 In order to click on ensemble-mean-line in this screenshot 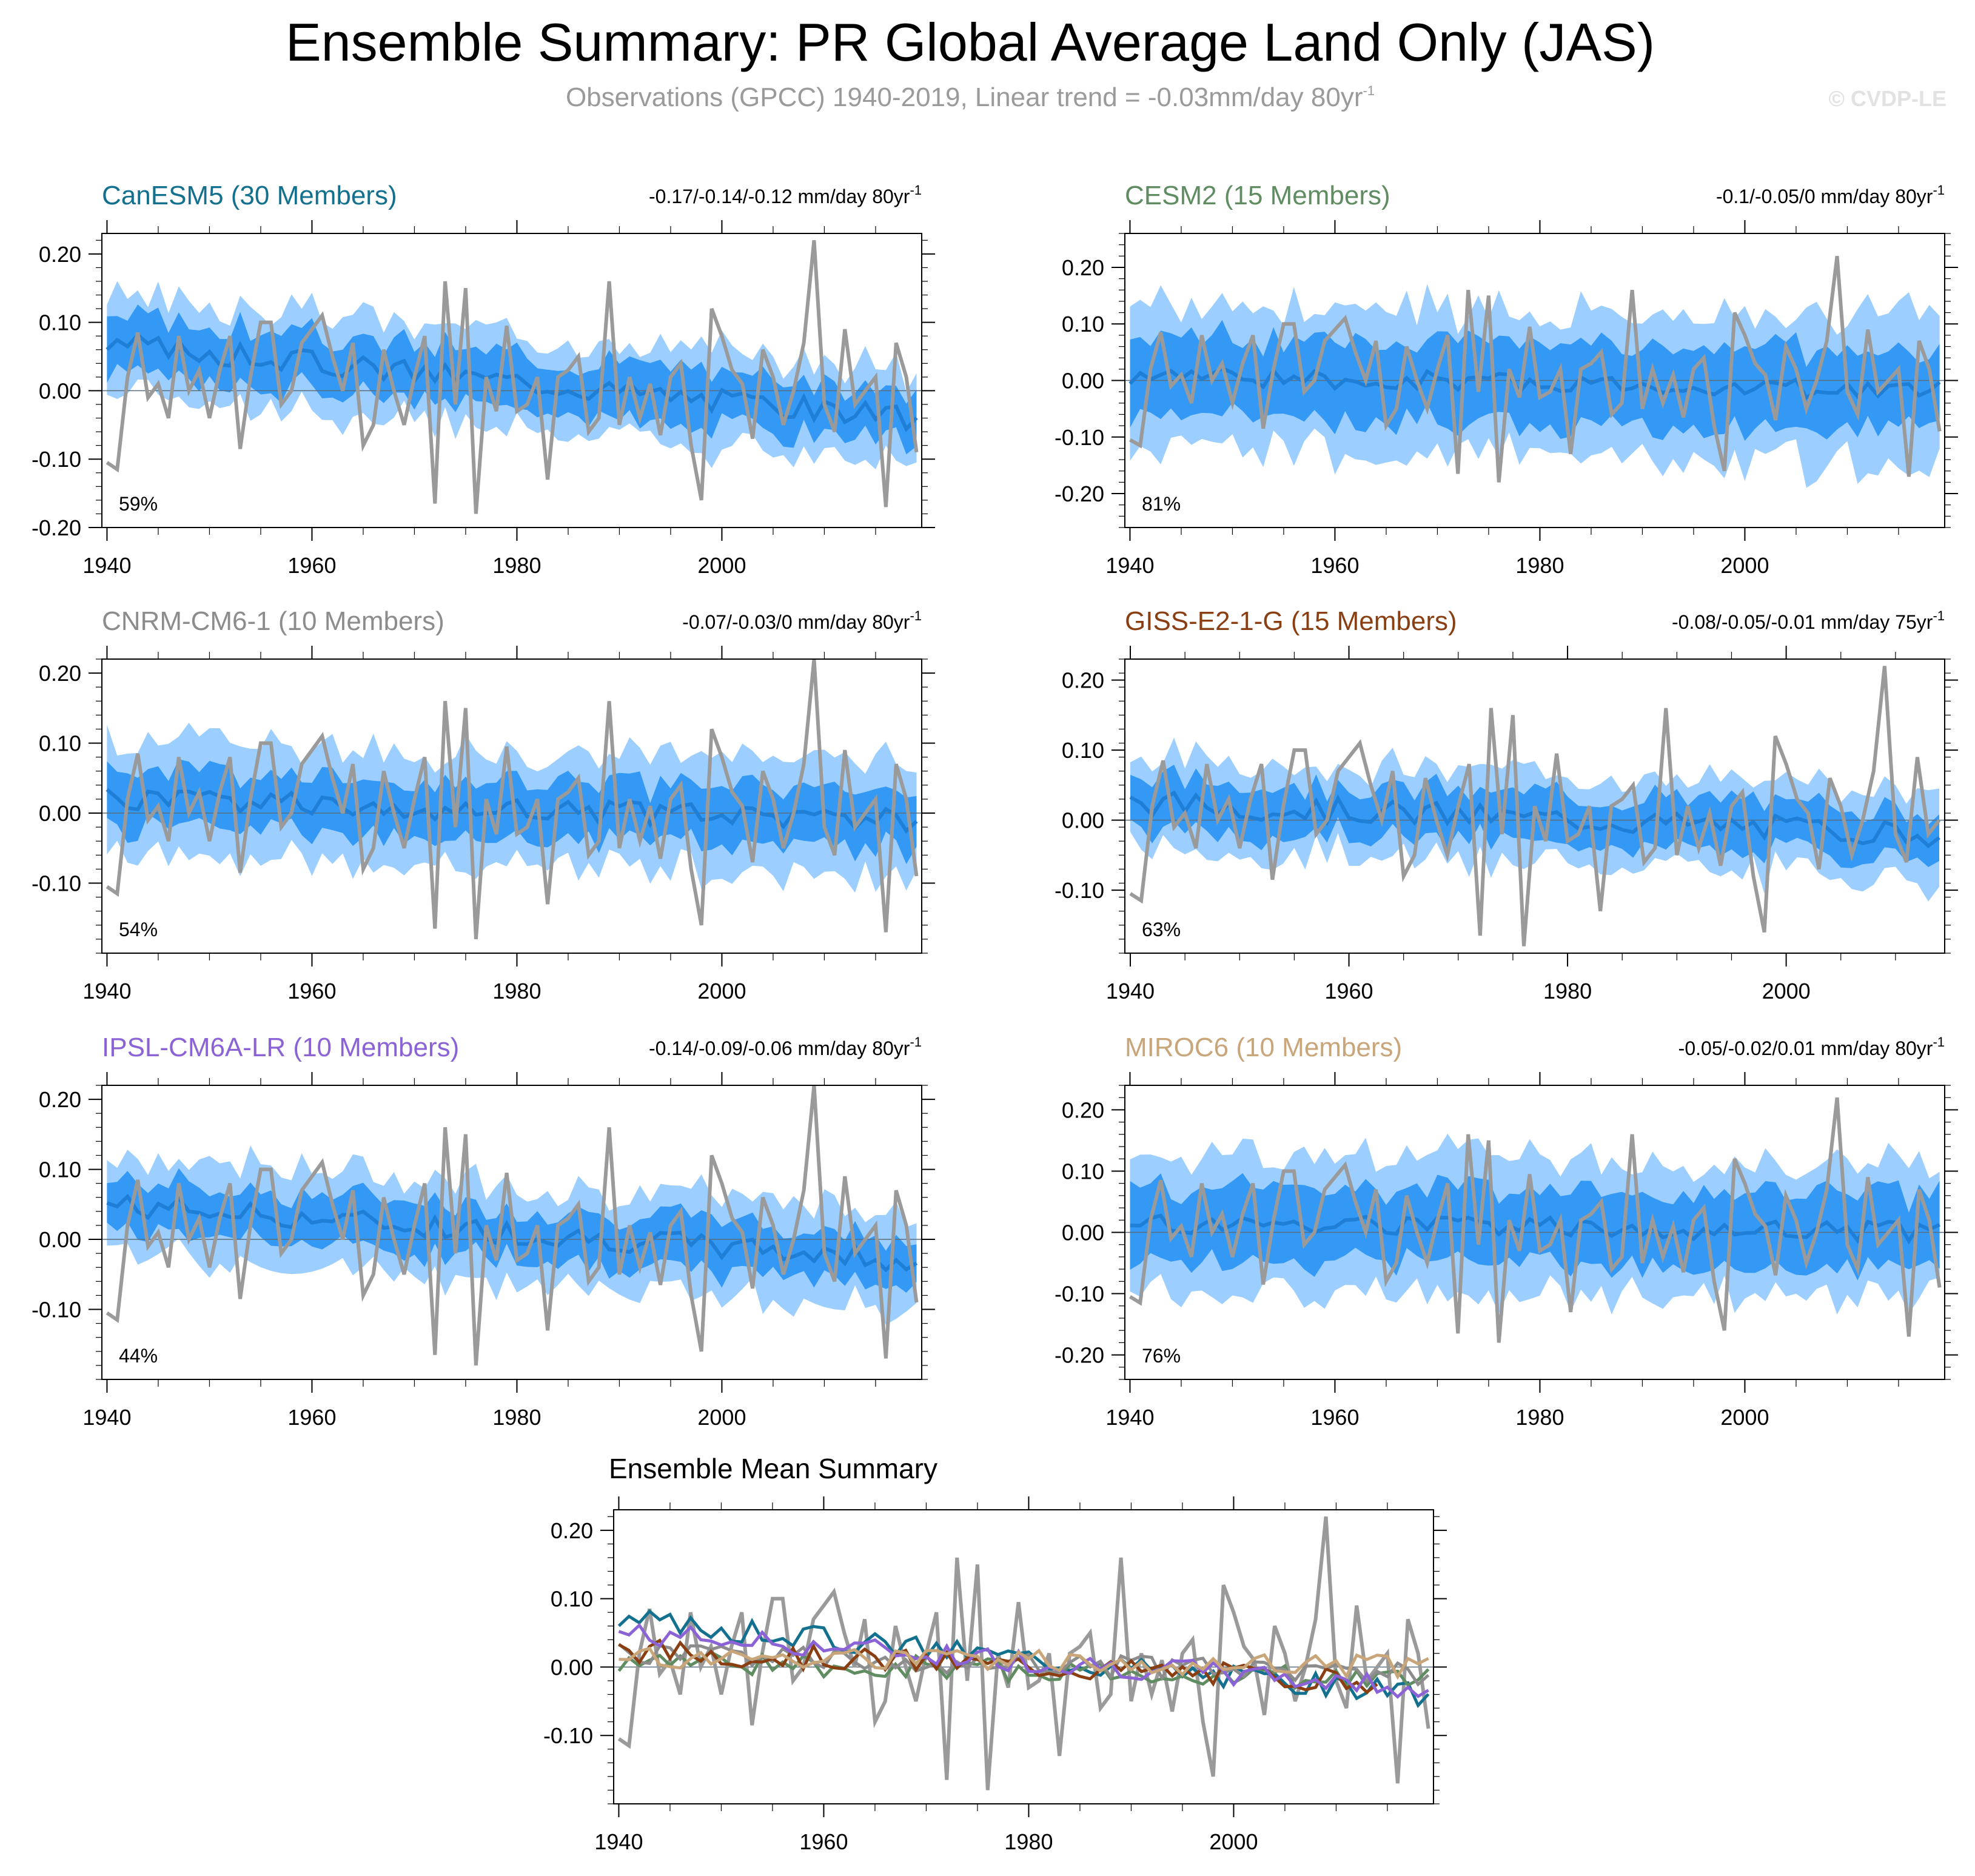, I will do `click(512, 1233)`.